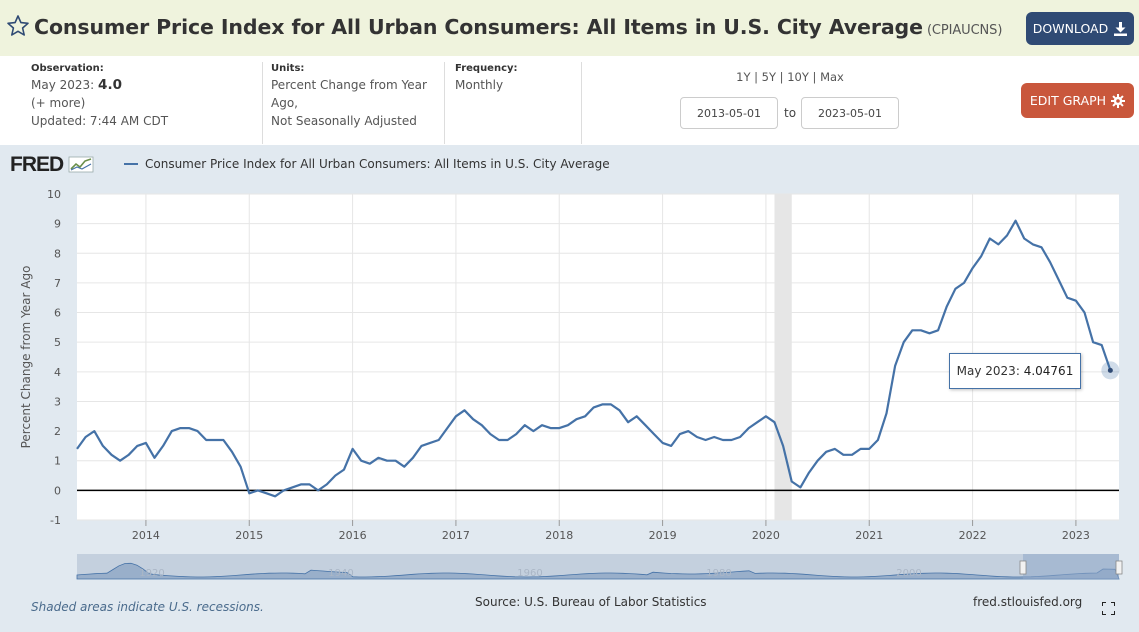  I want to click on range-selector: 1Y | 5Y | 10Y | Max, so click(790, 77).